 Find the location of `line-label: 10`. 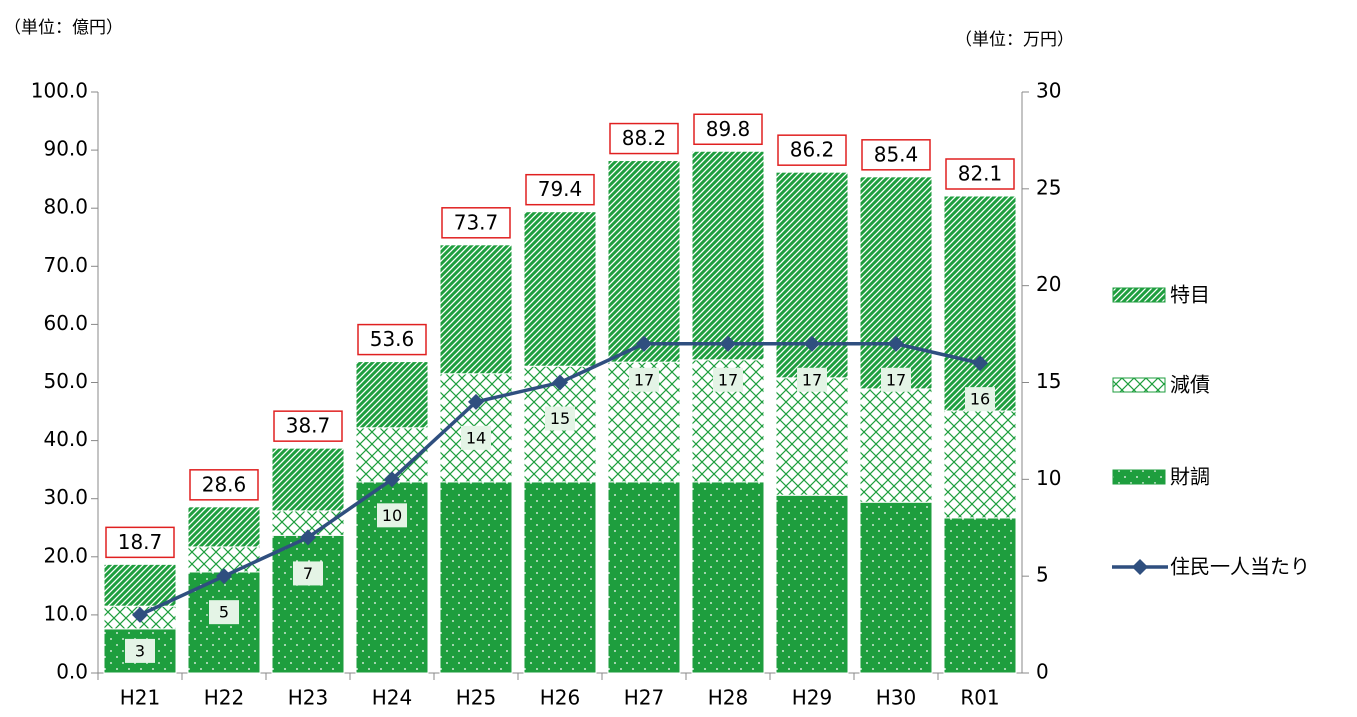

line-label: 10 is located at coordinates (392, 515).